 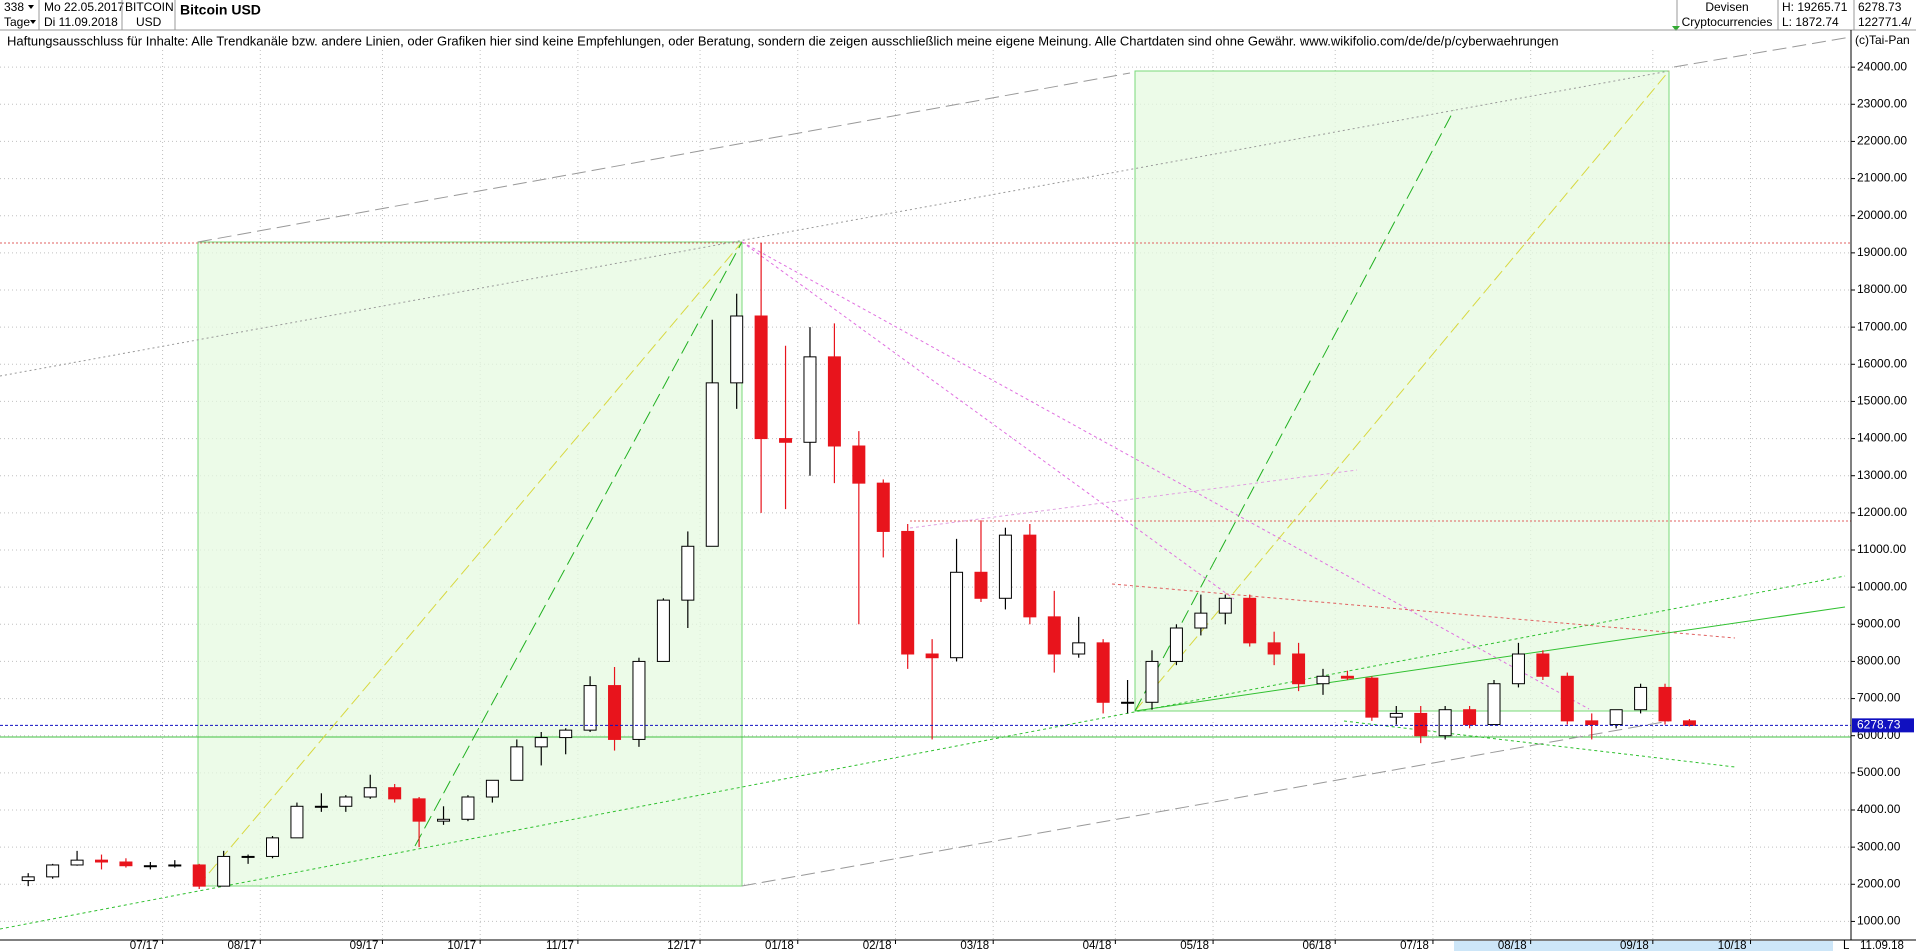 What do you see at coordinates (14, 7) in the screenshot?
I see `bar-count: 338` at bounding box center [14, 7].